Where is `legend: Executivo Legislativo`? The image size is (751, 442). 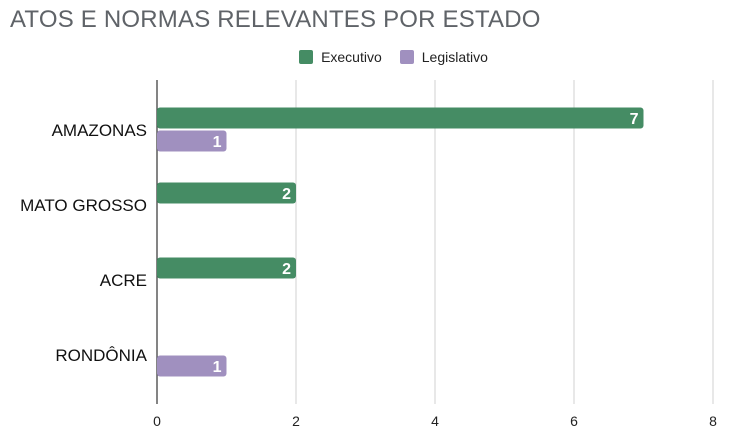
legend: Executivo Legislativo is located at coordinates (375, 57).